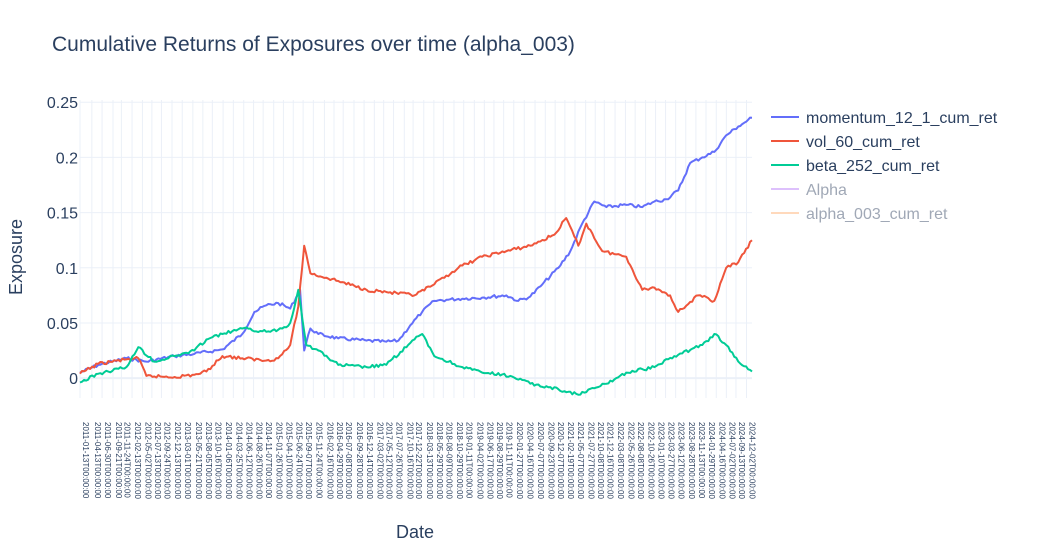 The width and height of the screenshot is (1043, 550). I want to click on x-tick-label: 2015-09-07T00:00:00, so click(308, 461).